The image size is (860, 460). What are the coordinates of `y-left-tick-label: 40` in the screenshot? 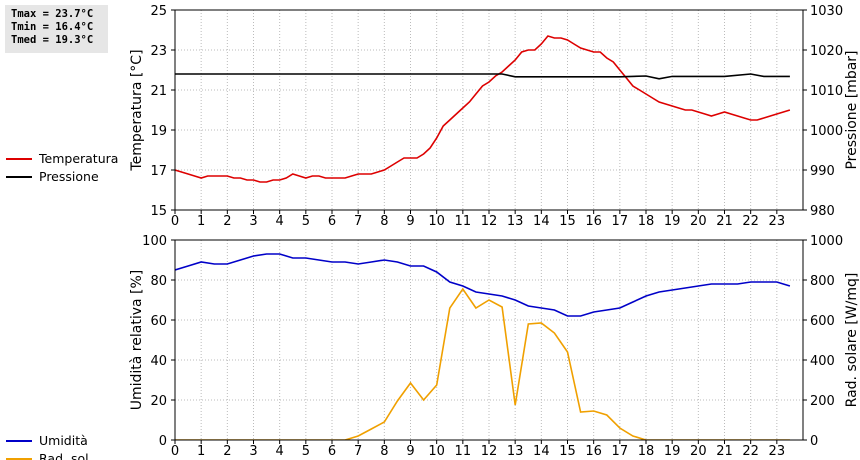 It's located at (158, 361).